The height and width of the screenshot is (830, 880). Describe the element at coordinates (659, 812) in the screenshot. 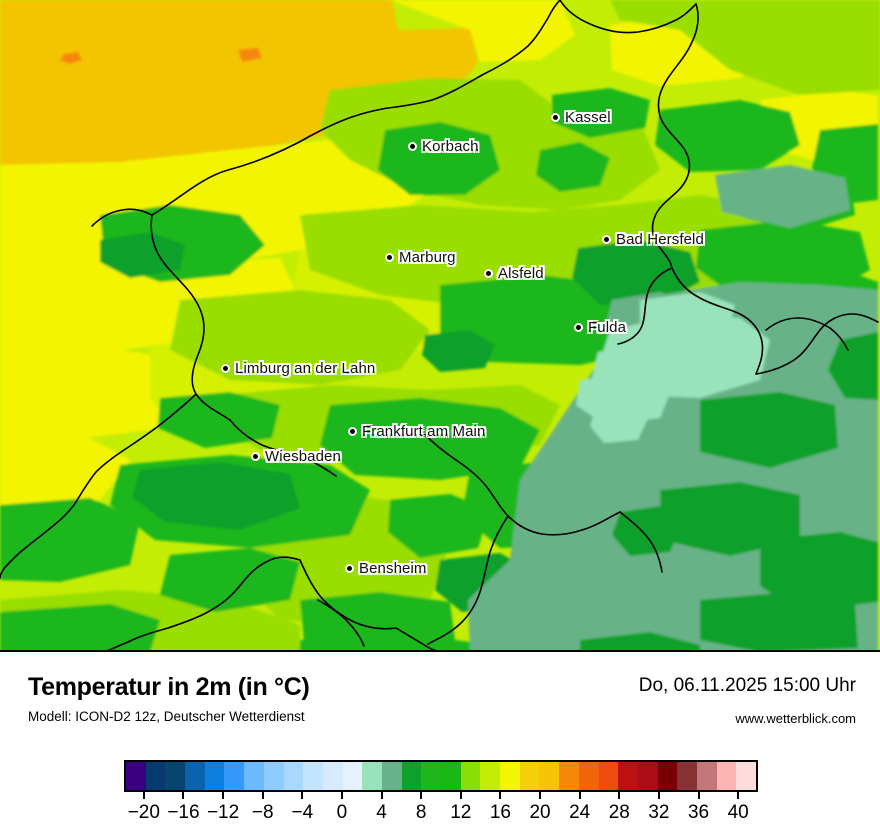

I see `colorbar-tick-label: 32` at that location.